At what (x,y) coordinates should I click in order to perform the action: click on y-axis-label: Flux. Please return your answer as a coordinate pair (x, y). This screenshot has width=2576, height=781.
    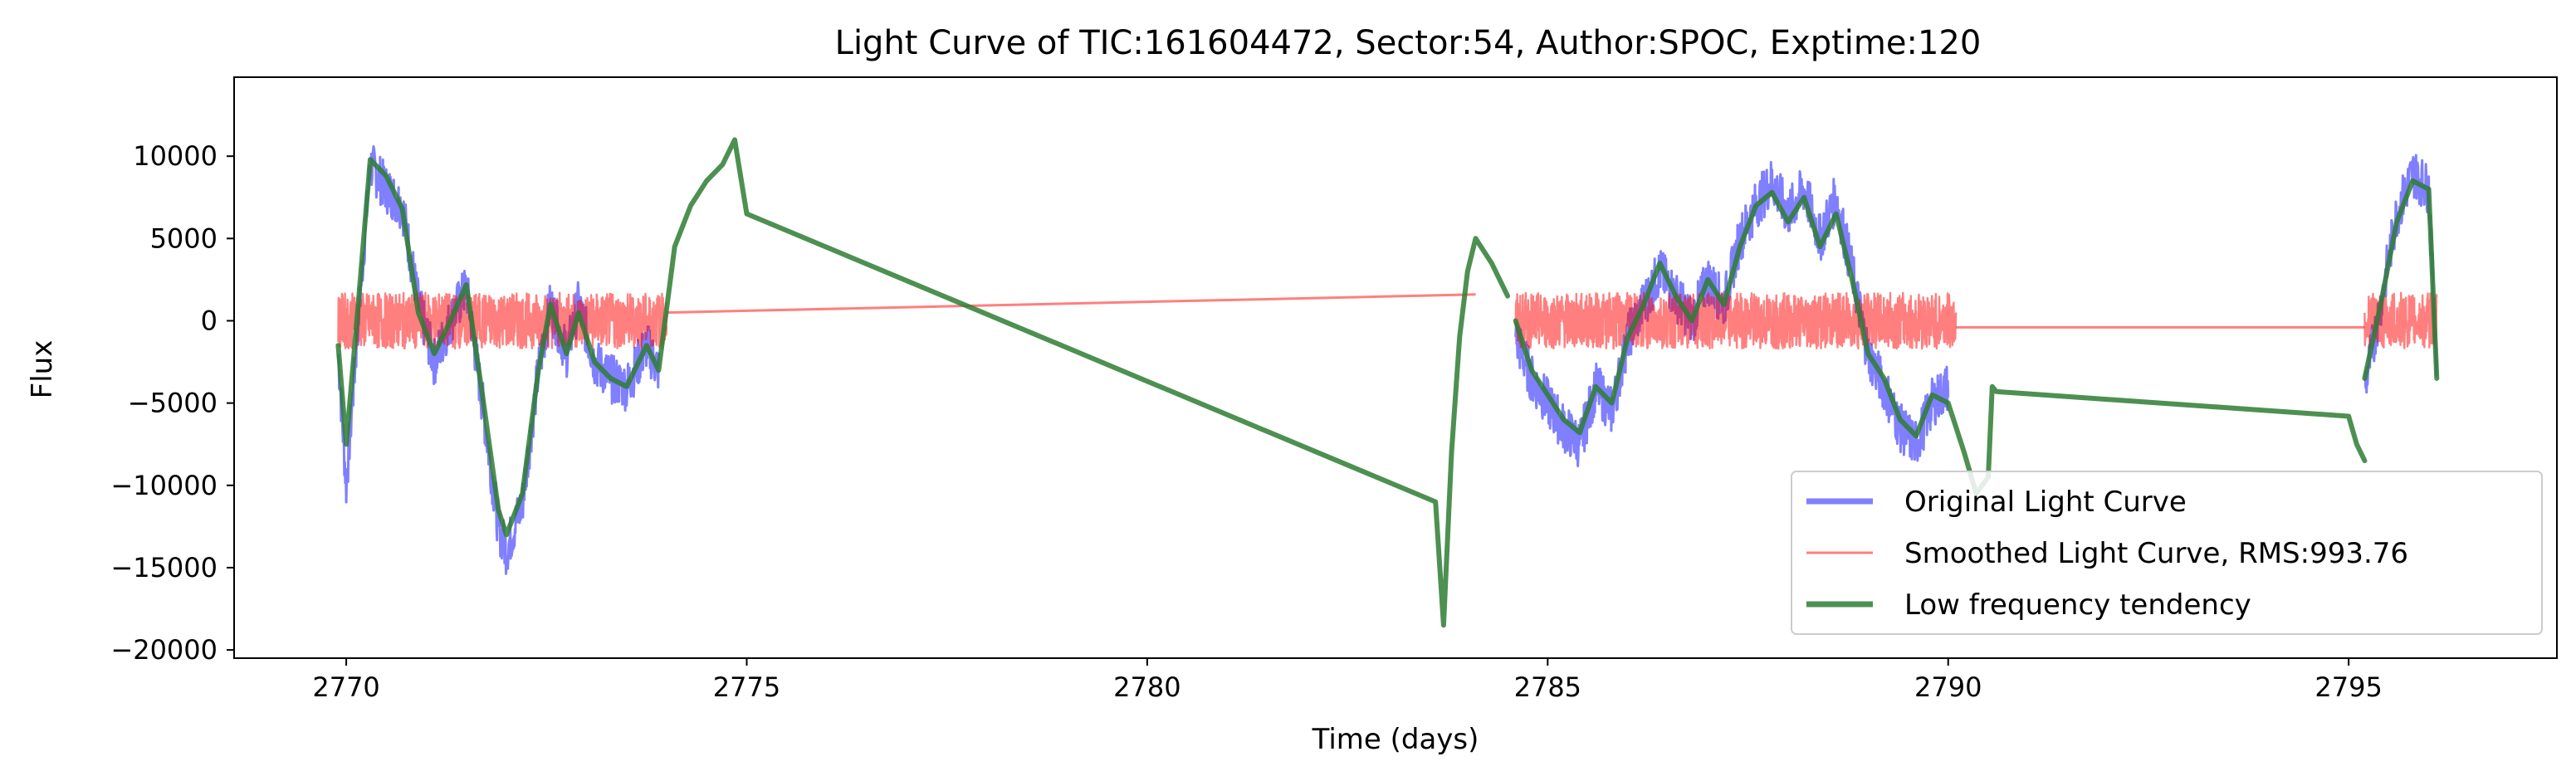
    Looking at the image, I should click on (42, 369).